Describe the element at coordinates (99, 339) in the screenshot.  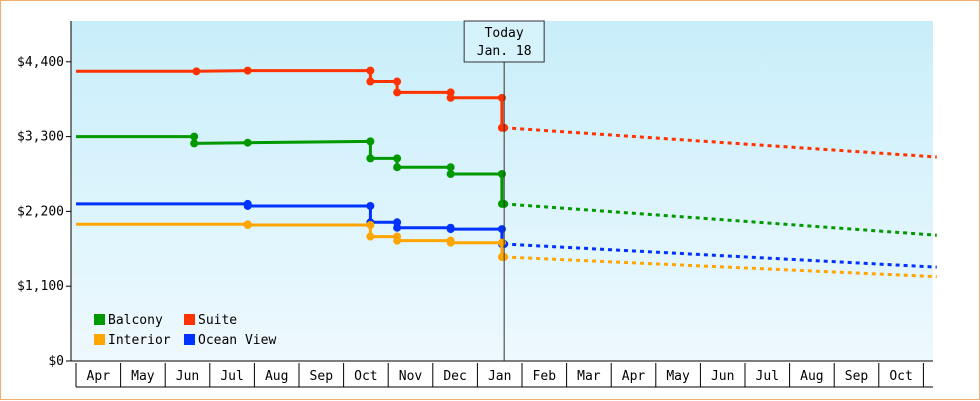
I see `legend-swatch-interior` at that location.